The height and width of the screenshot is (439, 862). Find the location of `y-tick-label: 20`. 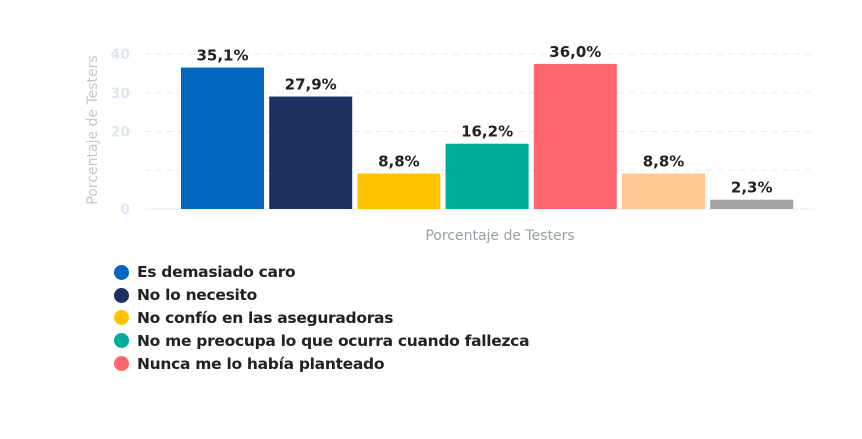

y-tick-label: 20 is located at coordinates (121, 133).